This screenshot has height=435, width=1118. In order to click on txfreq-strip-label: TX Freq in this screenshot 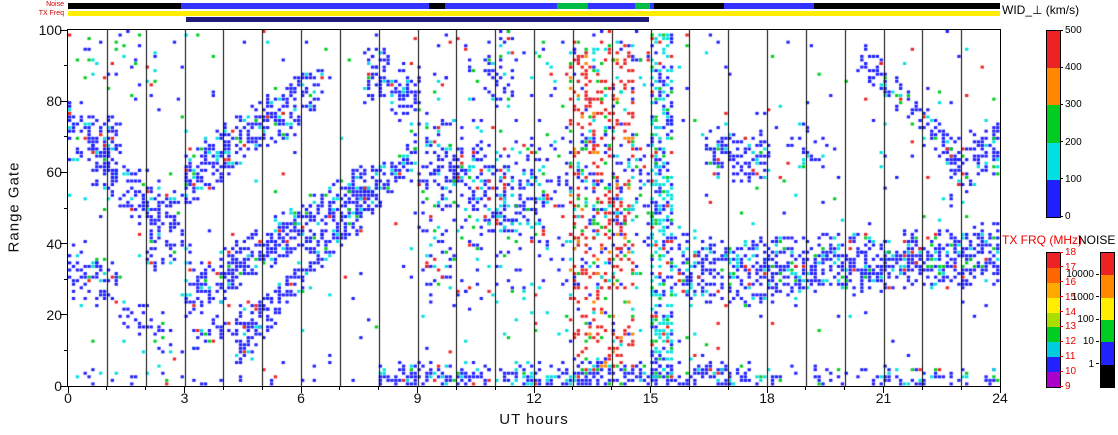, I will do `click(51, 13)`.